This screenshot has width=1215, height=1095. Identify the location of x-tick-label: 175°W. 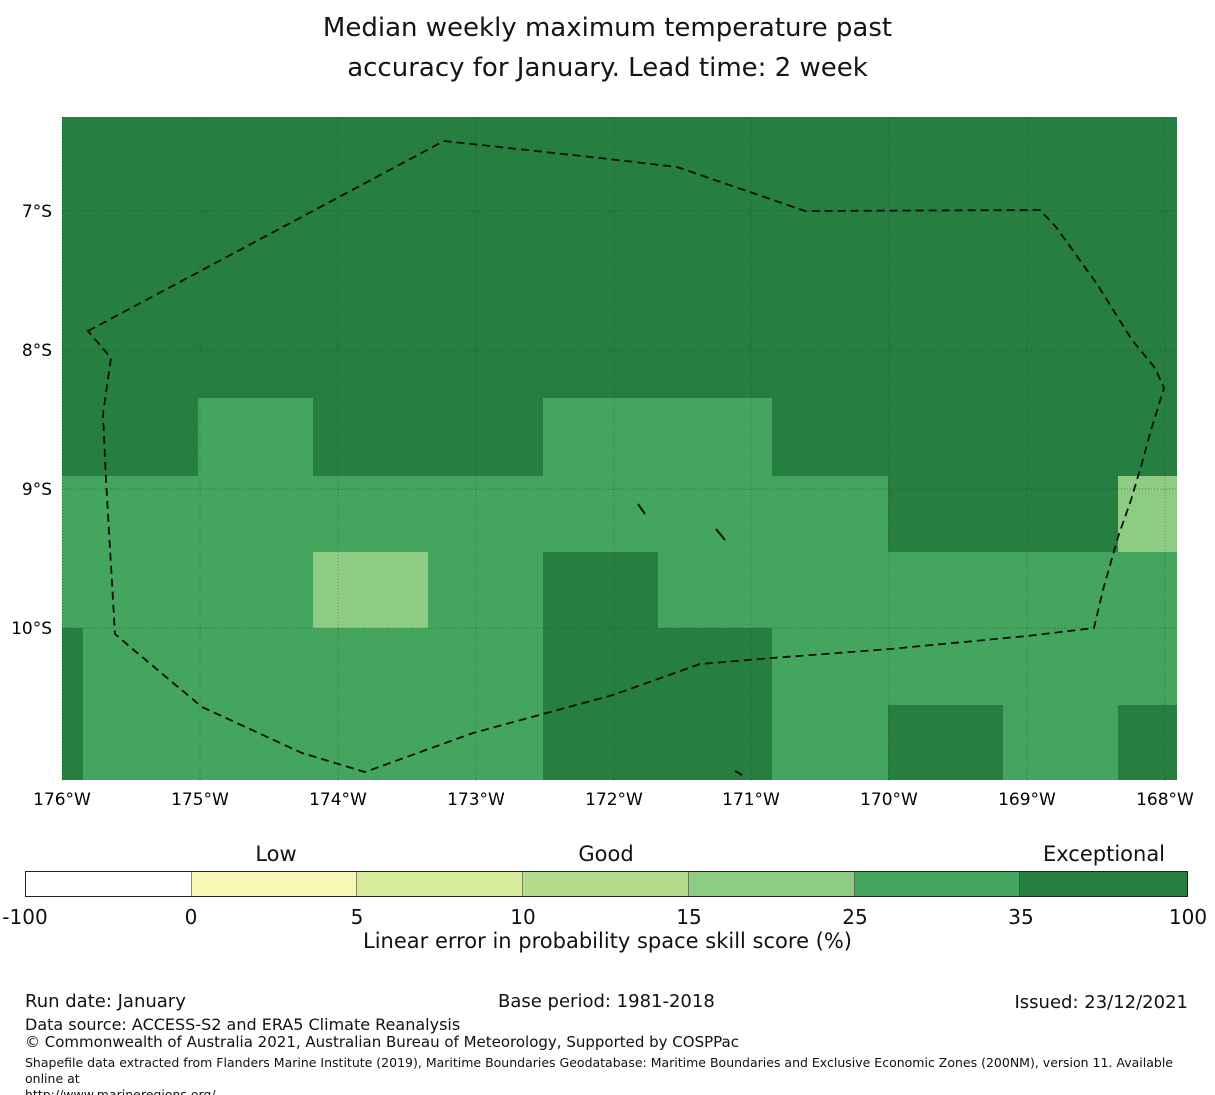
(200, 800).